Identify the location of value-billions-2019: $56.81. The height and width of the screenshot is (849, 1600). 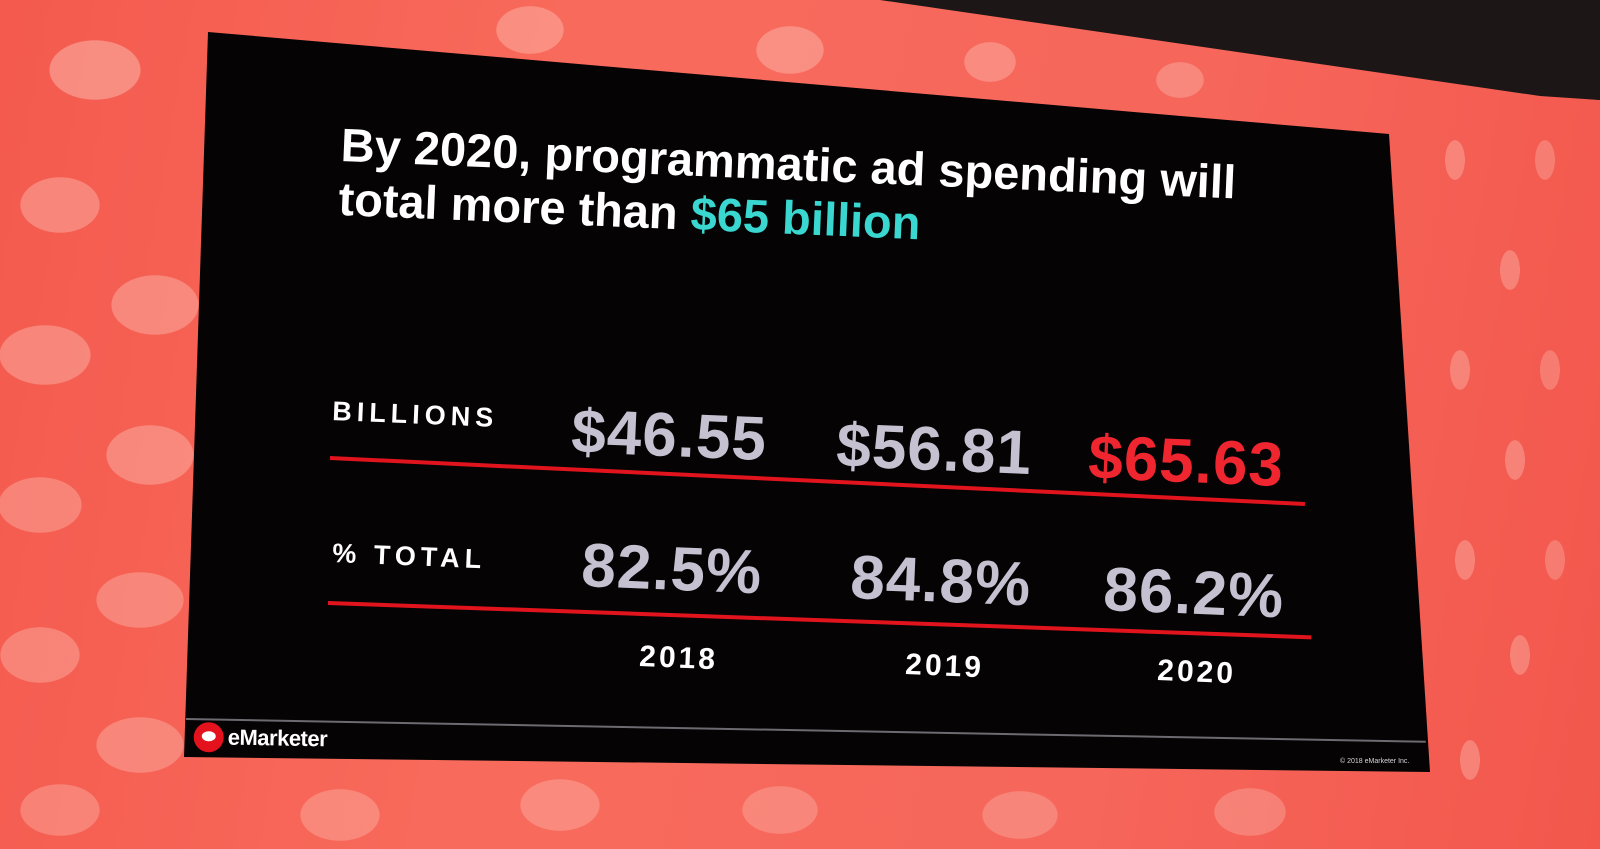
(934, 449).